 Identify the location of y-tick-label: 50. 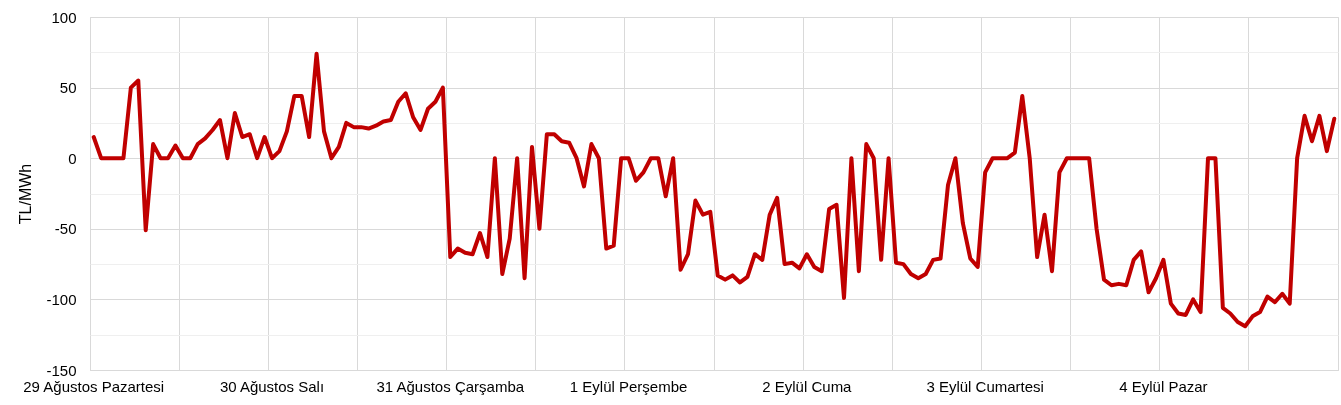
(68, 88).